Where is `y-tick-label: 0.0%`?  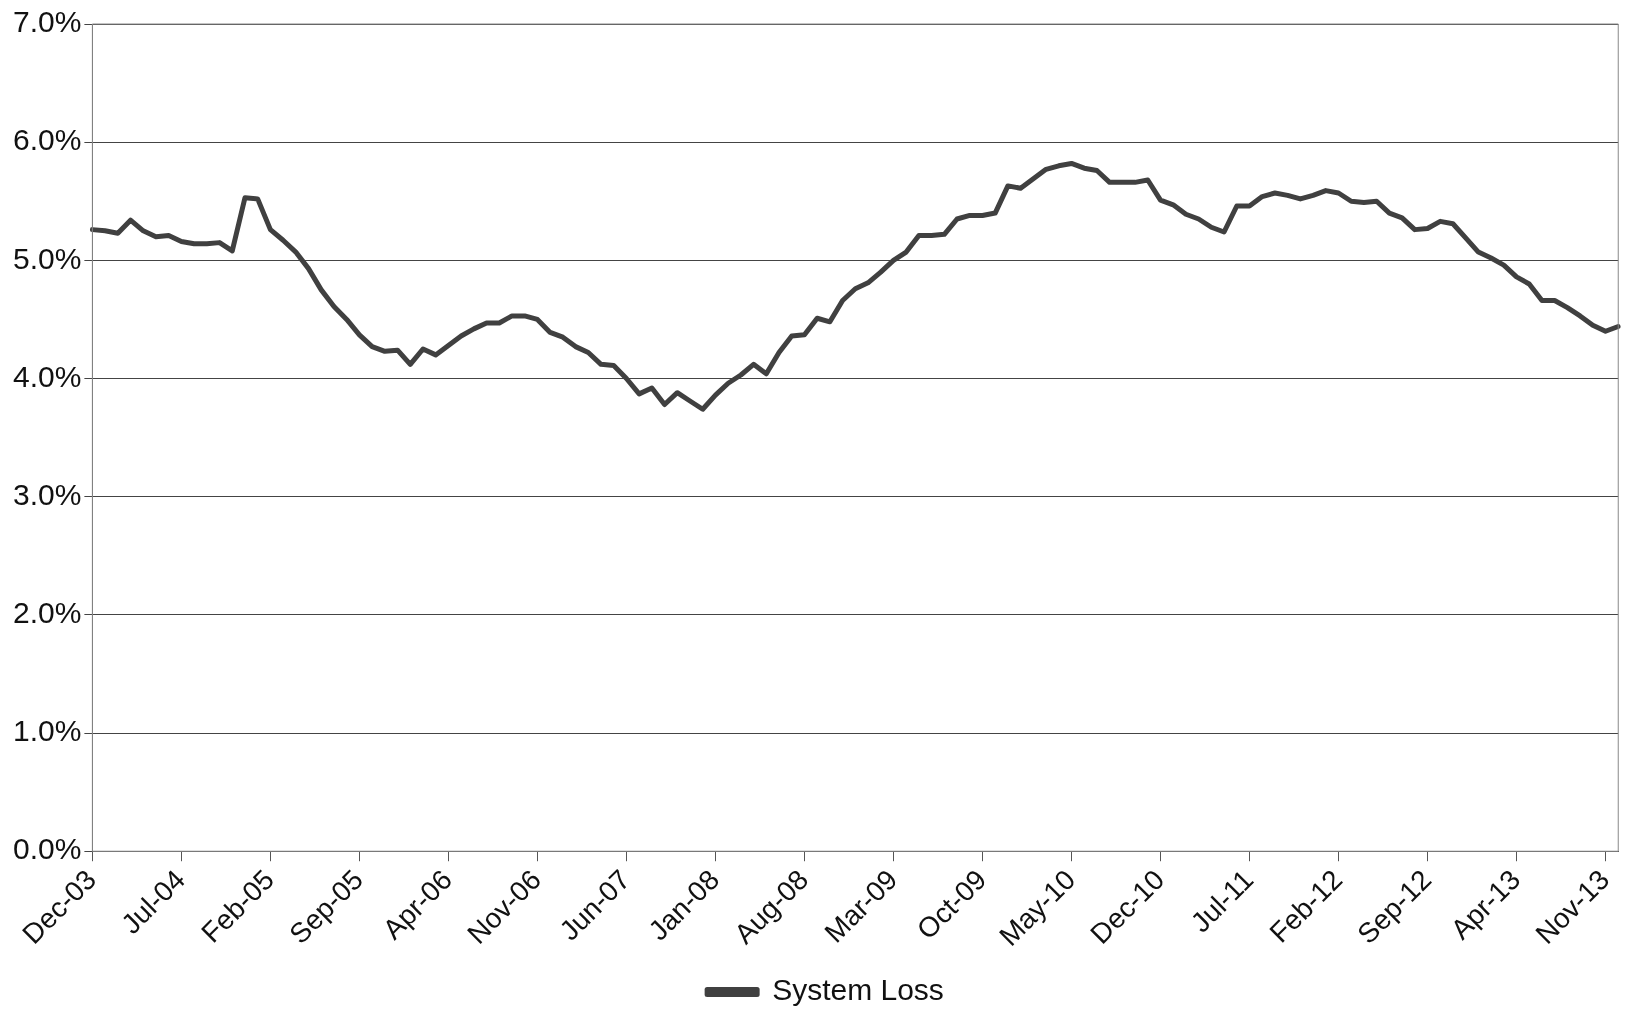 y-tick-label: 0.0% is located at coordinates (47, 849).